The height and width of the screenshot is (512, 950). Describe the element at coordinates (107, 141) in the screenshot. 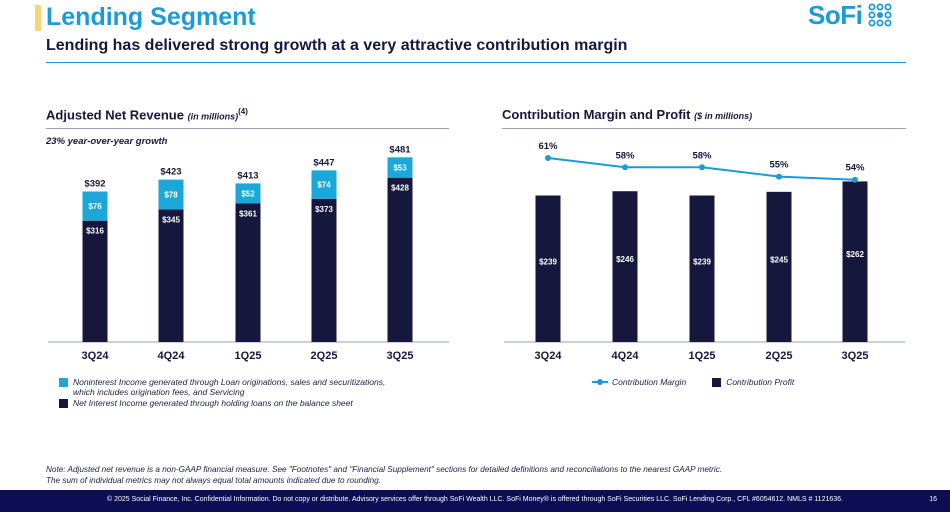

I see `growth-note: 23% year-over-year growth` at that location.